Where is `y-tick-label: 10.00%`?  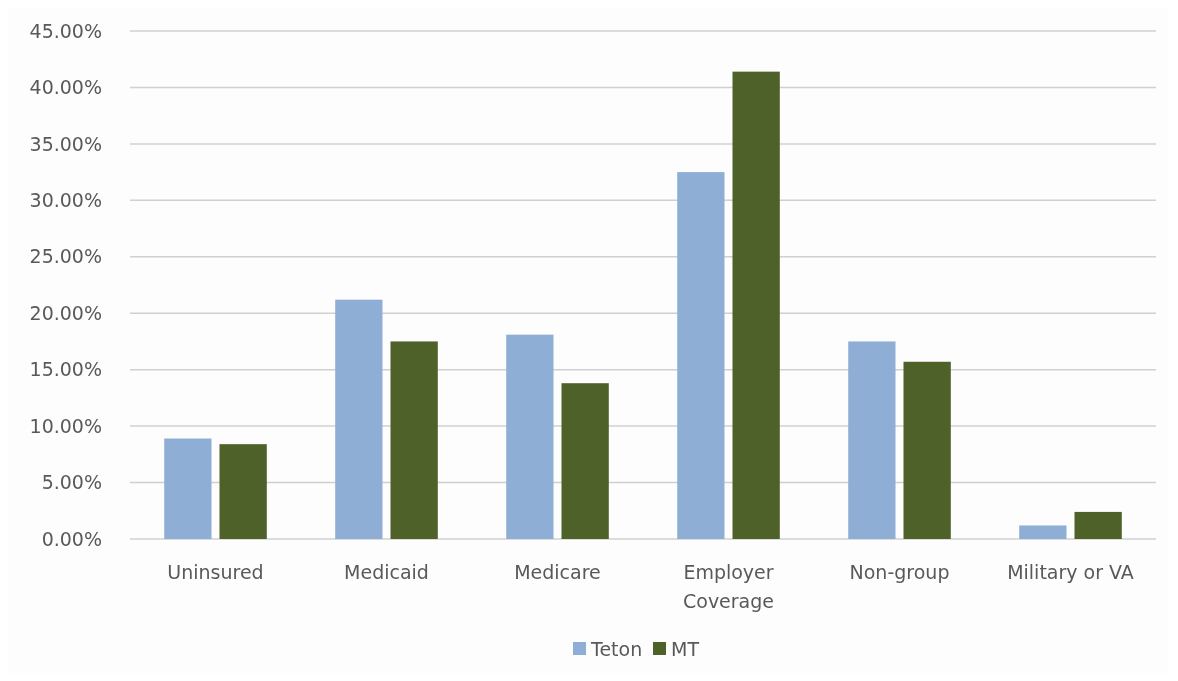
y-tick-label: 10.00% is located at coordinates (65, 425).